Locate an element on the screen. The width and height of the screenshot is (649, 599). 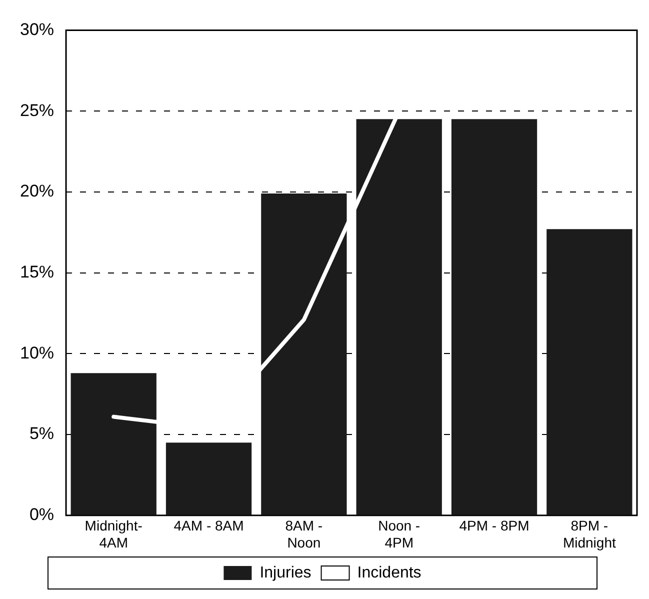
x-tick-label: 8AM - Noon is located at coordinates (304, 534).